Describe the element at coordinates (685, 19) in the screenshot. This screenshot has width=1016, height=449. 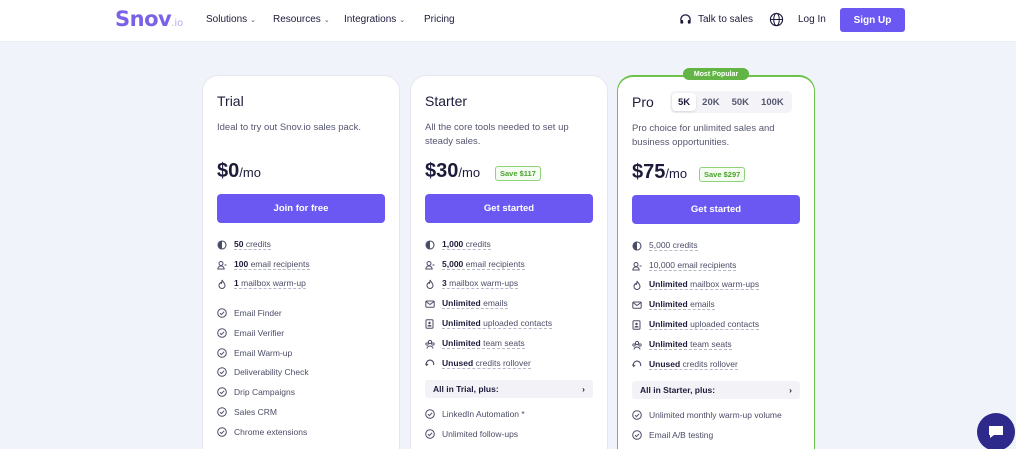
I see `headset-icon` at that location.